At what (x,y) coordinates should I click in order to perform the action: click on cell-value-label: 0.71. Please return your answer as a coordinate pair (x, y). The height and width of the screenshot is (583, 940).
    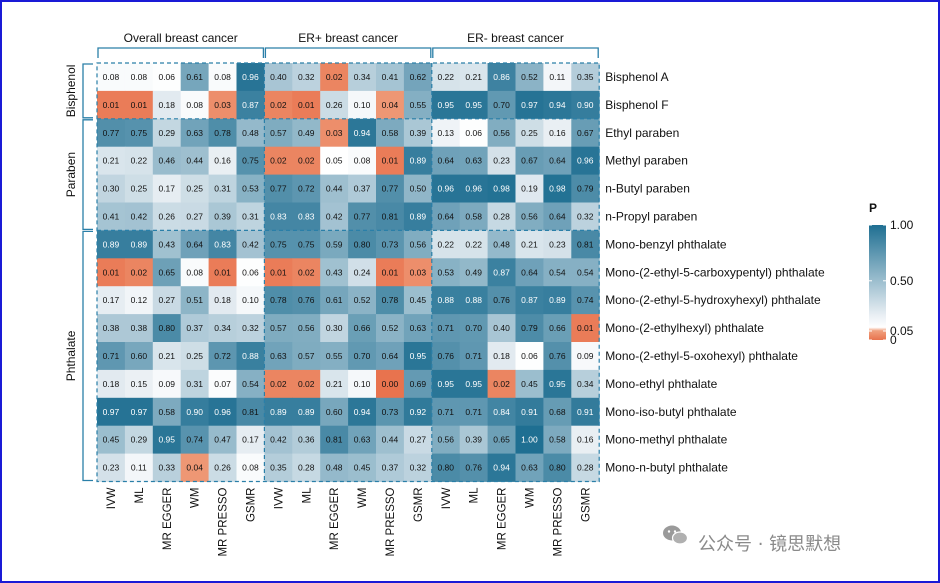
    Looking at the image, I should click on (445, 412).